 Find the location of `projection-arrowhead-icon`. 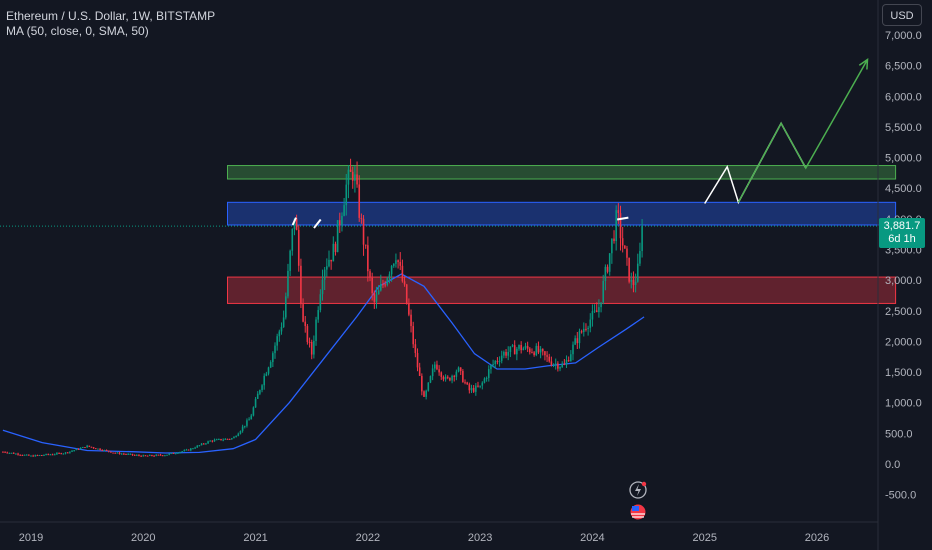

projection-arrowhead-icon is located at coordinates (863, 64).